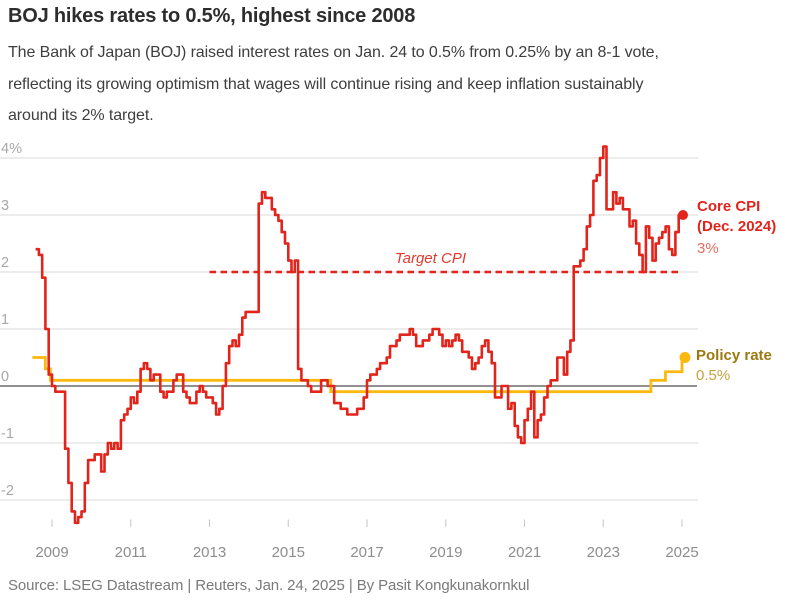 Image resolution: width=785 pixels, height=600 pixels. I want to click on core-cpi-legend: Core CPI (Dec. 2024) 3%, so click(741, 228).